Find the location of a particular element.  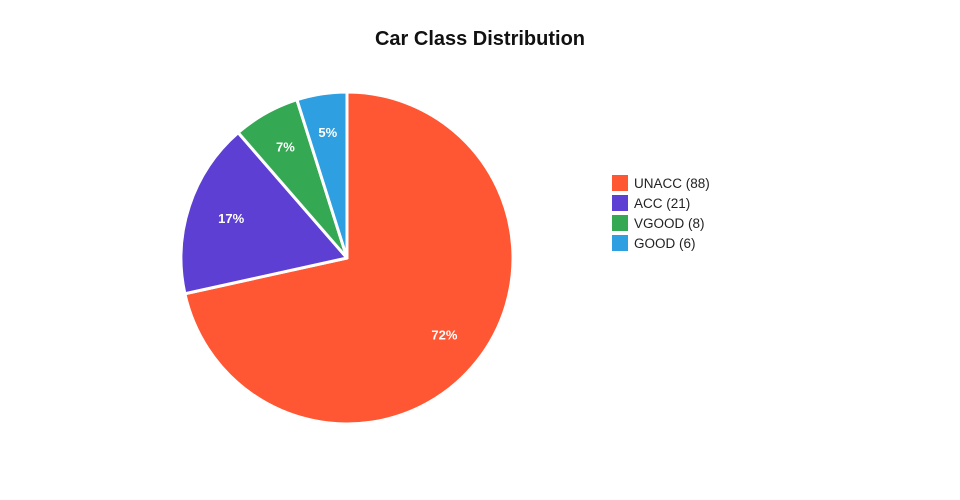

pie-slice-label-unacc: 72% is located at coordinates (444, 335).